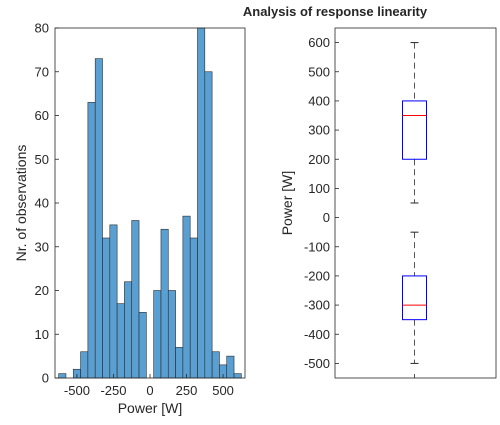 Image resolution: width=500 pixels, height=425 pixels. What do you see at coordinates (42, 28) in the screenshot?
I see `histogram-y-tick-label: 80` at bounding box center [42, 28].